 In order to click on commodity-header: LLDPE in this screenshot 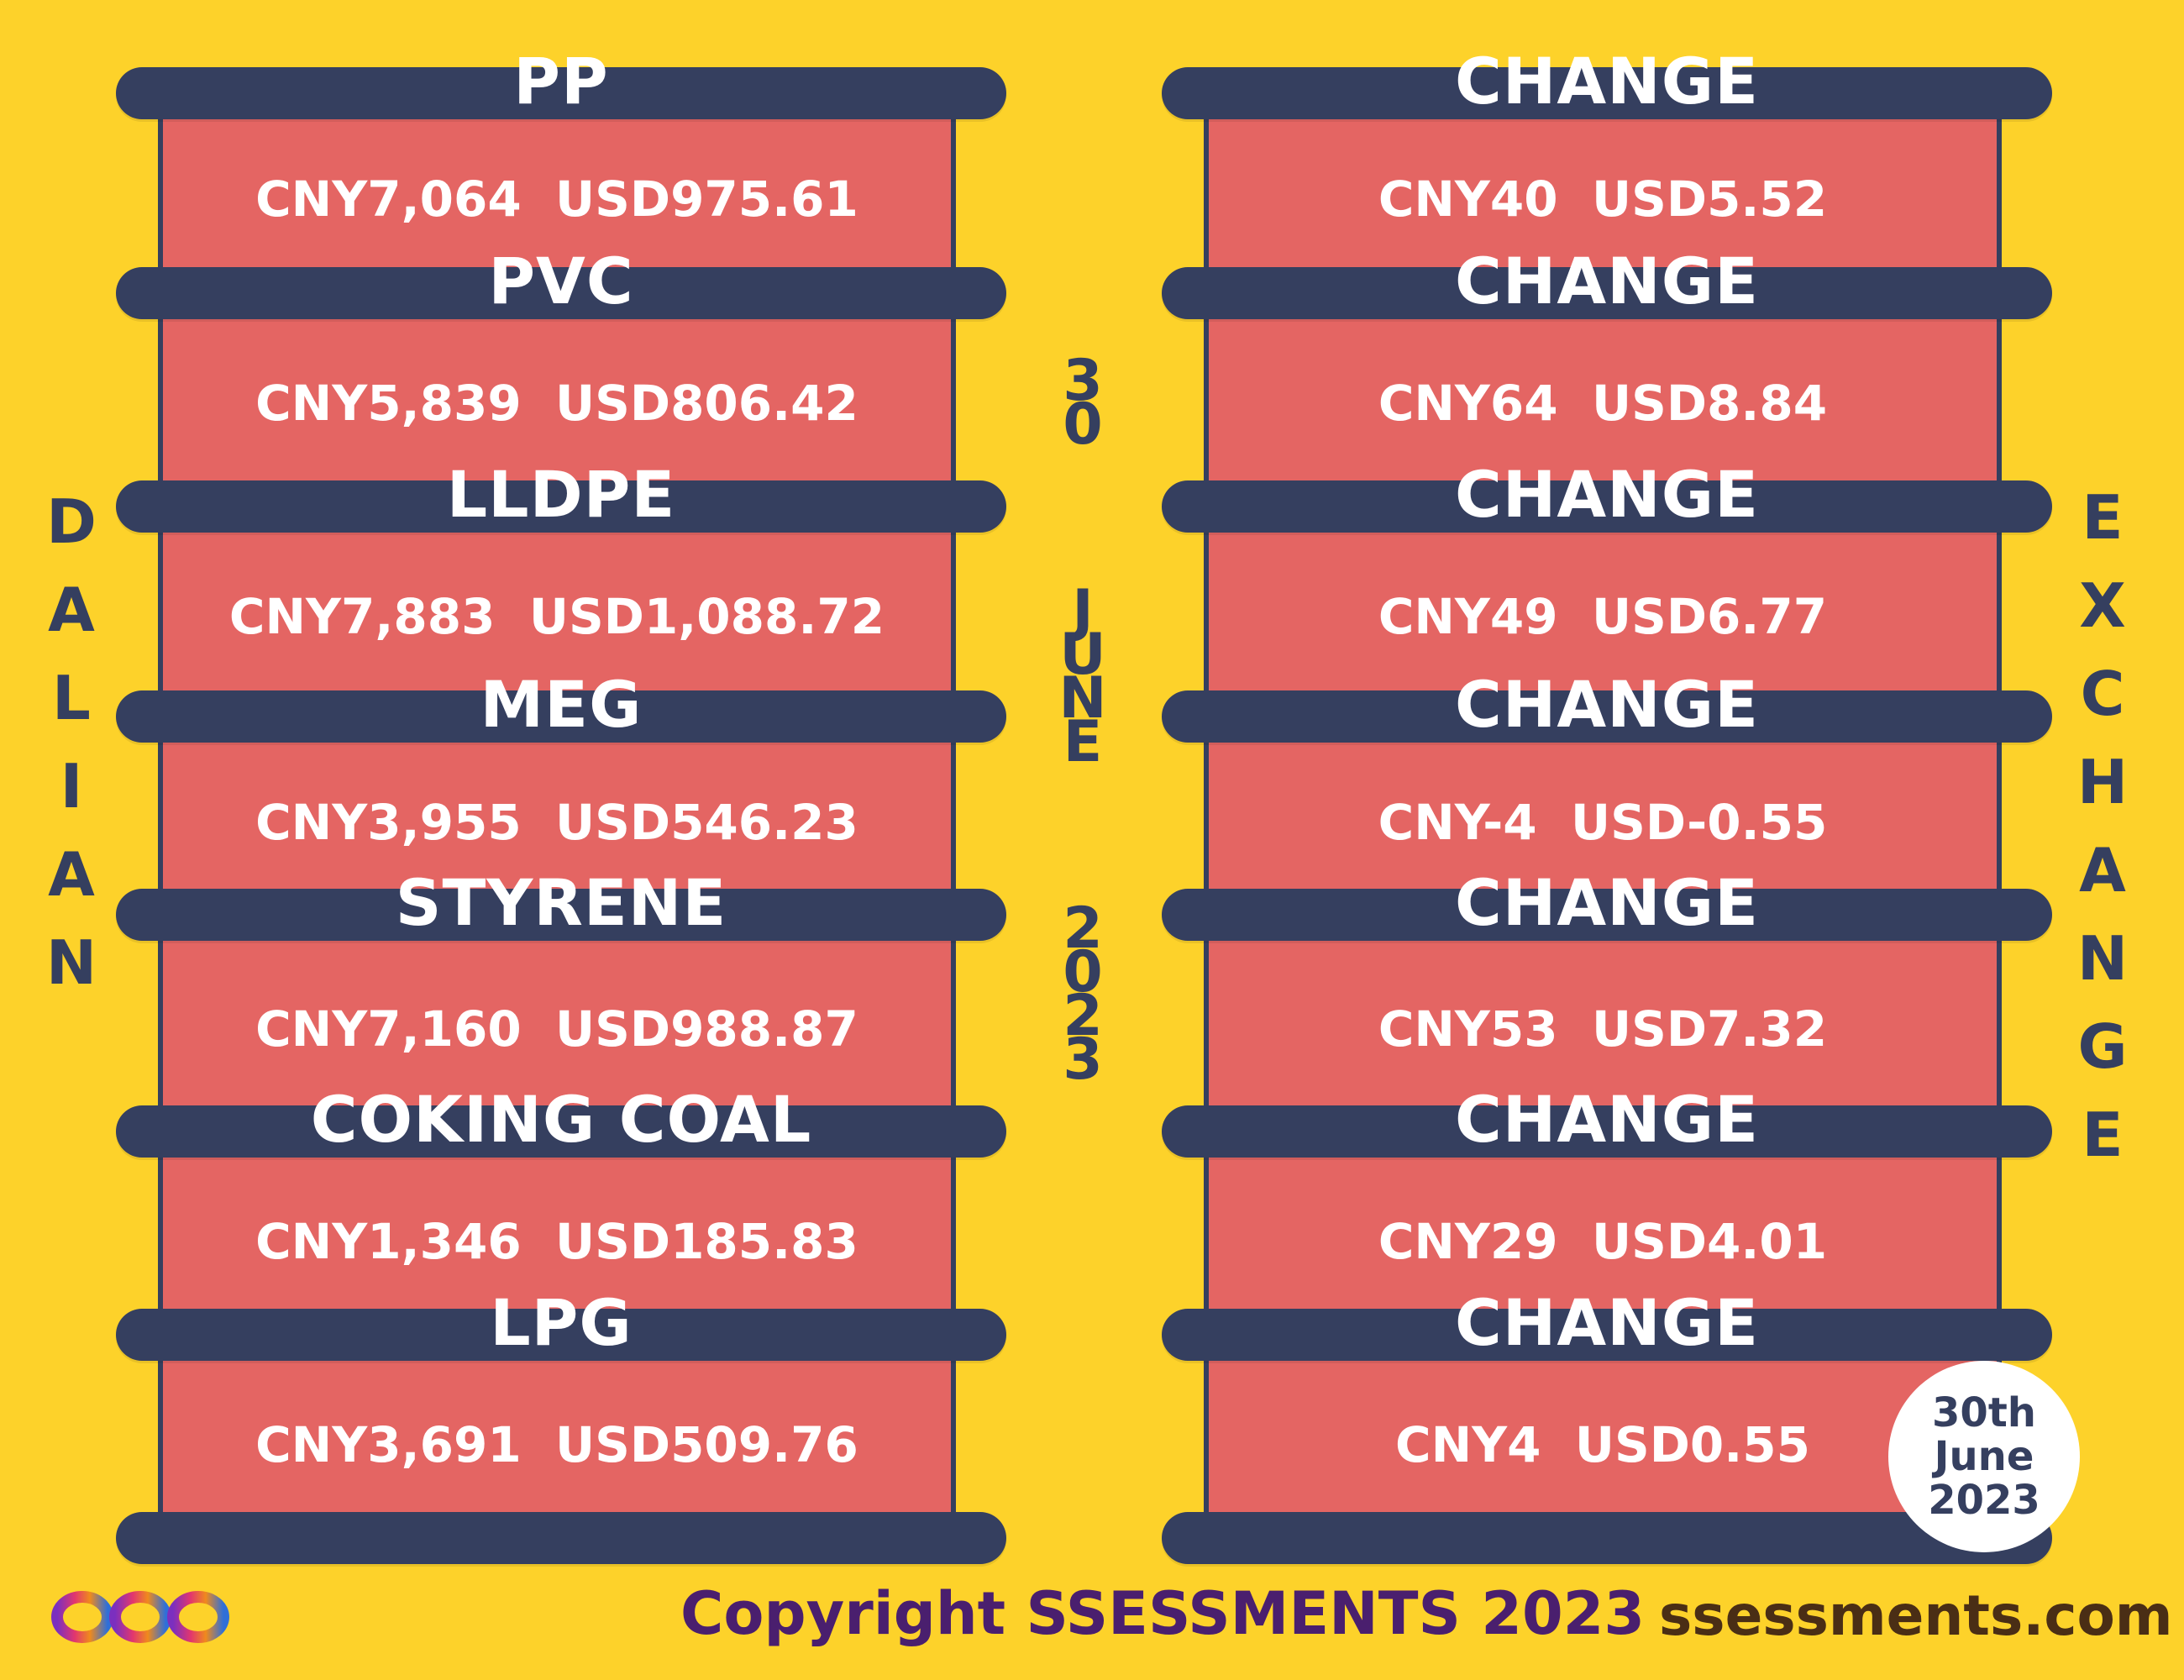, I will do `click(561, 498)`.